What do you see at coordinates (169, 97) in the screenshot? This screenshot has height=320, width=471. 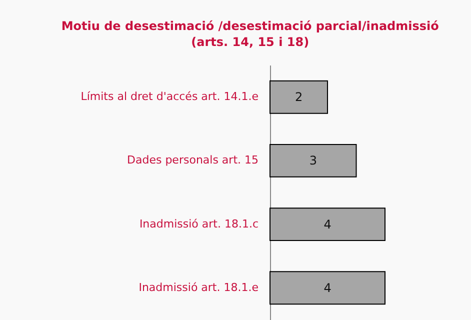 I see `y-tick-label: Límits al dret d'accés art. 14.1.e` at bounding box center [169, 97].